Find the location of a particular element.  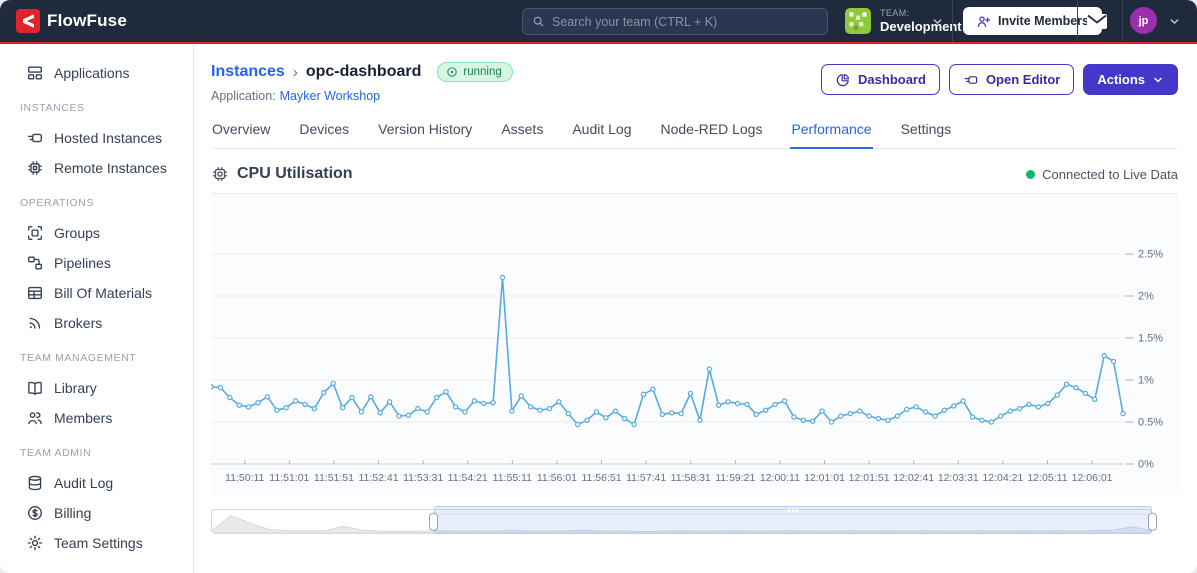

sidebar-item-team-settings: Team Settings is located at coordinates (96, 543).